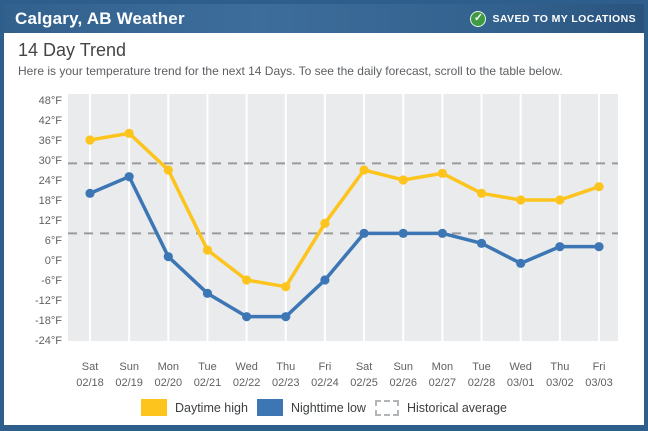  Describe the element at coordinates (51, 181) in the screenshot. I see `svg-text: 24°F` at that location.